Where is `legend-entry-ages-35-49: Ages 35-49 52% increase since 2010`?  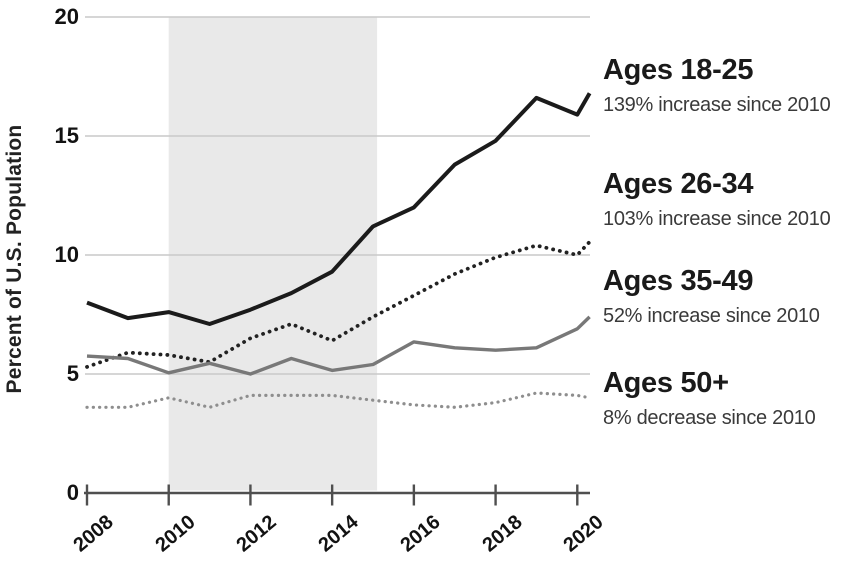
legend-entry-ages-35-49: Ages 35-49 52% increase since 2010 is located at coordinates (727, 296).